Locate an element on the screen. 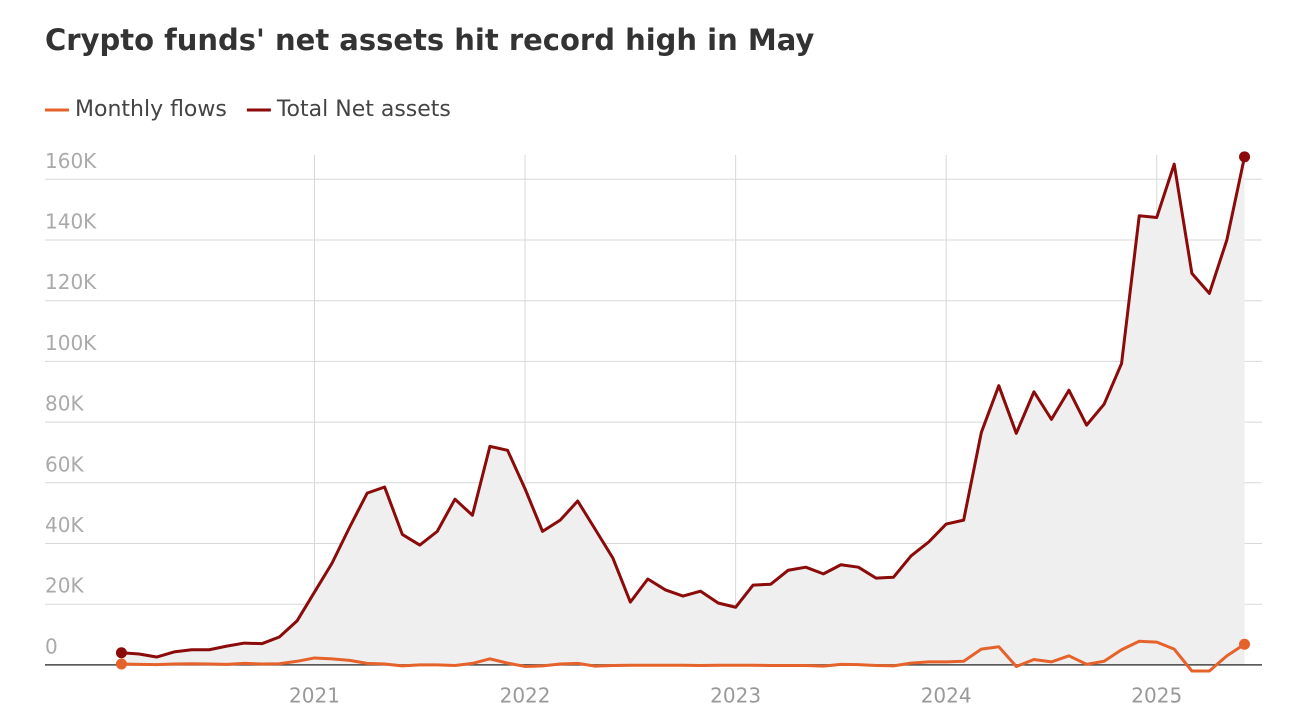  y-tick-label: 160K is located at coordinates (71, 161).